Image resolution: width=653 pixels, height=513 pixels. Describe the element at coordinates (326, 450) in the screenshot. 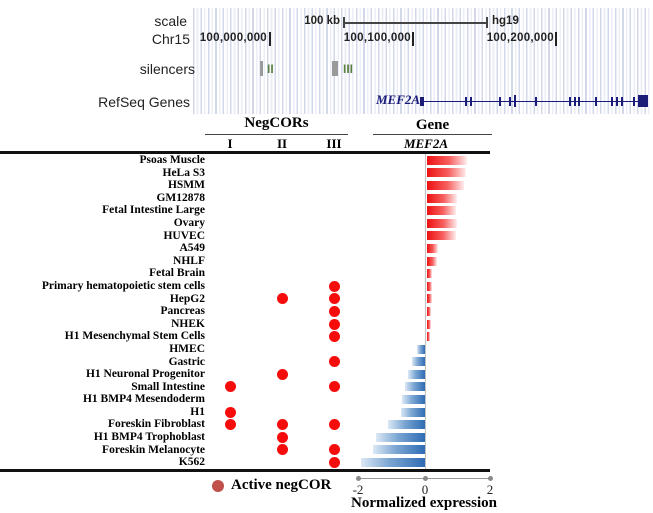

I see `table-row: Foreskin Melanocyte` at that location.